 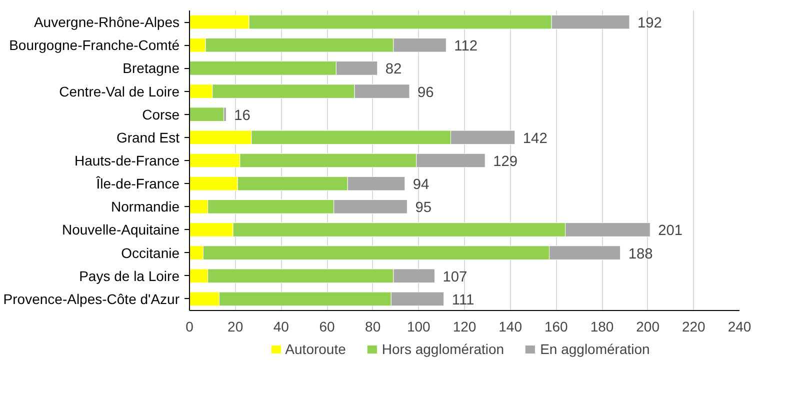 What do you see at coordinates (137, 184) in the screenshot?
I see `y-tick-label: Île-de-France` at bounding box center [137, 184].